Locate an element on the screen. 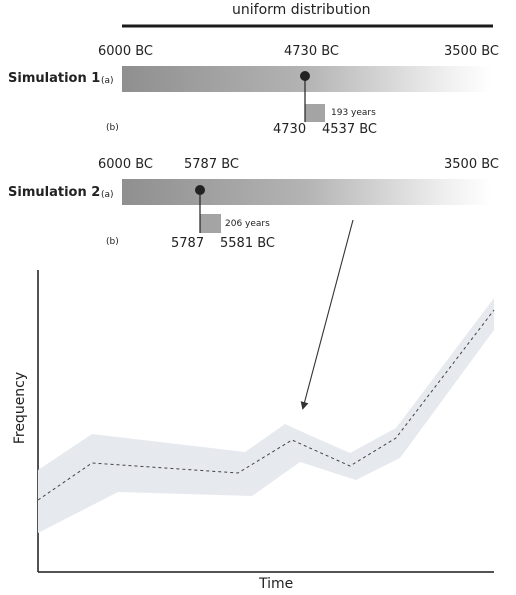 Image resolution: width=516 pixels, height=595 pixels. sim2-range-end: 3500 BC is located at coordinates (471, 164).